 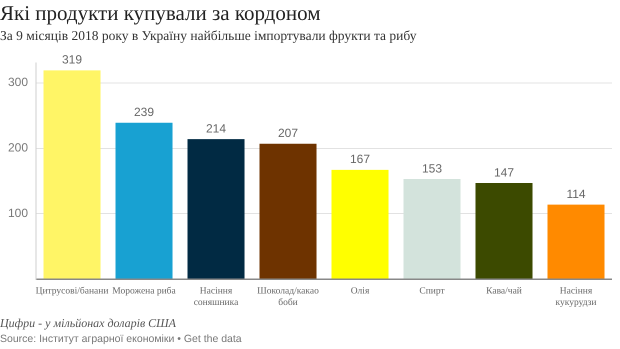 I want to click on data-label: 214, so click(x=216, y=128).